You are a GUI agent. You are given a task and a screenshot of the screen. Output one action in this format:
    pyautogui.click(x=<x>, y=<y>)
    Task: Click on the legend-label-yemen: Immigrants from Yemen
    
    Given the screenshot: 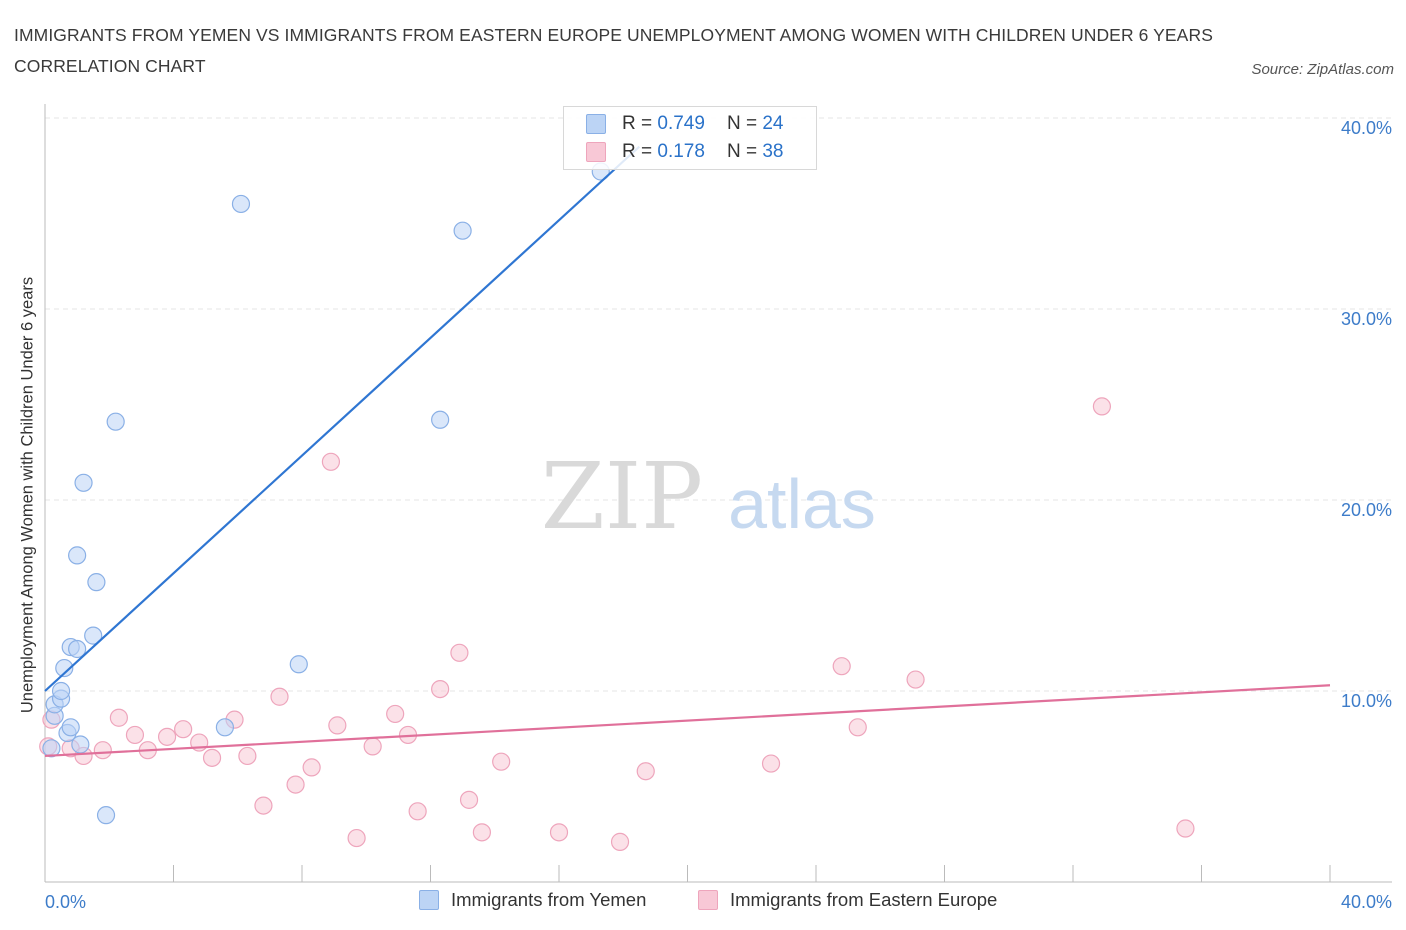 What is the action you would take?
    pyautogui.click(x=549, y=899)
    